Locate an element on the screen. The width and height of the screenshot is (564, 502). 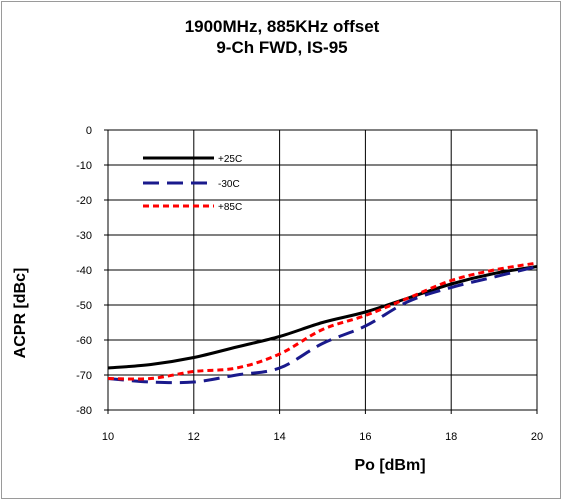
y-tick-label: -40 is located at coordinates (84, 271).